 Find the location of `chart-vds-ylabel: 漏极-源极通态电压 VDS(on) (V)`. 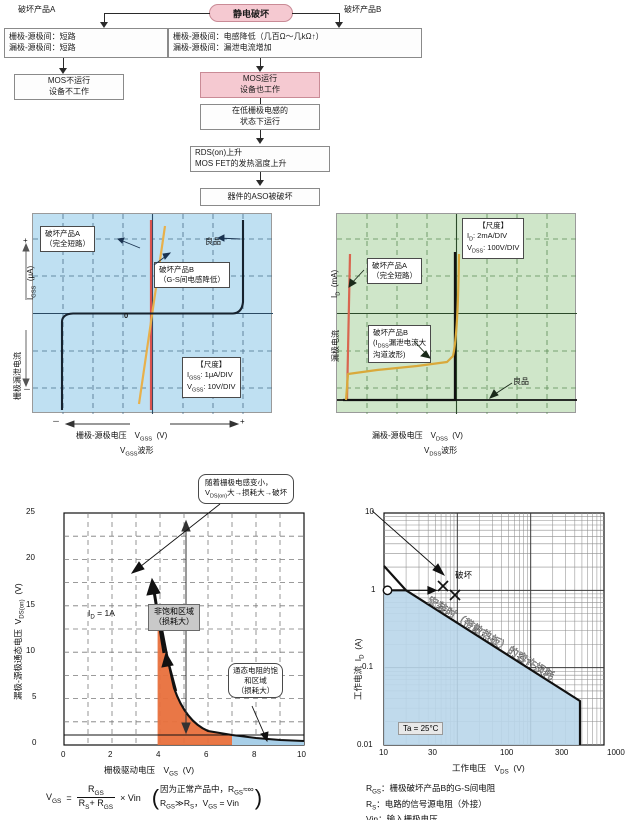

chart-vds-ylabel: 漏极-源极通态电压 VDS(on) (V) is located at coordinates (19, 641).